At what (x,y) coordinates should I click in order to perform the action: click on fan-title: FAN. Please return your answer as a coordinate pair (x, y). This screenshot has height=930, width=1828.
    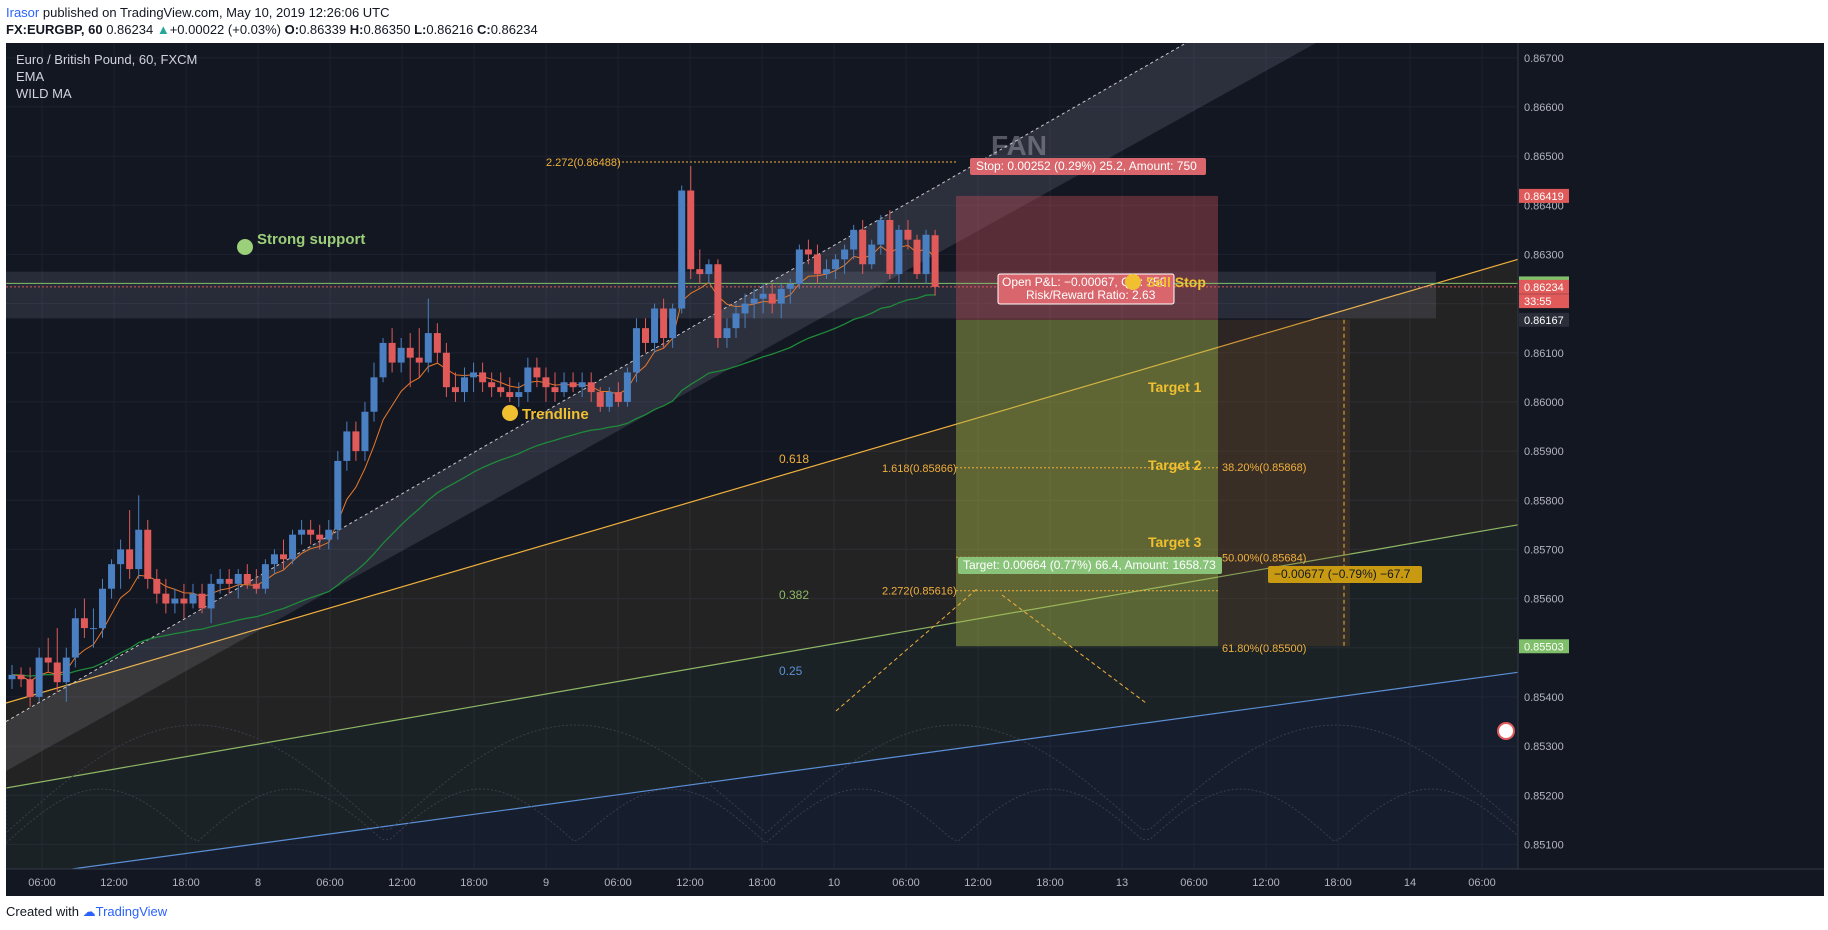
    Looking at the image, I should click on (1019, 145).